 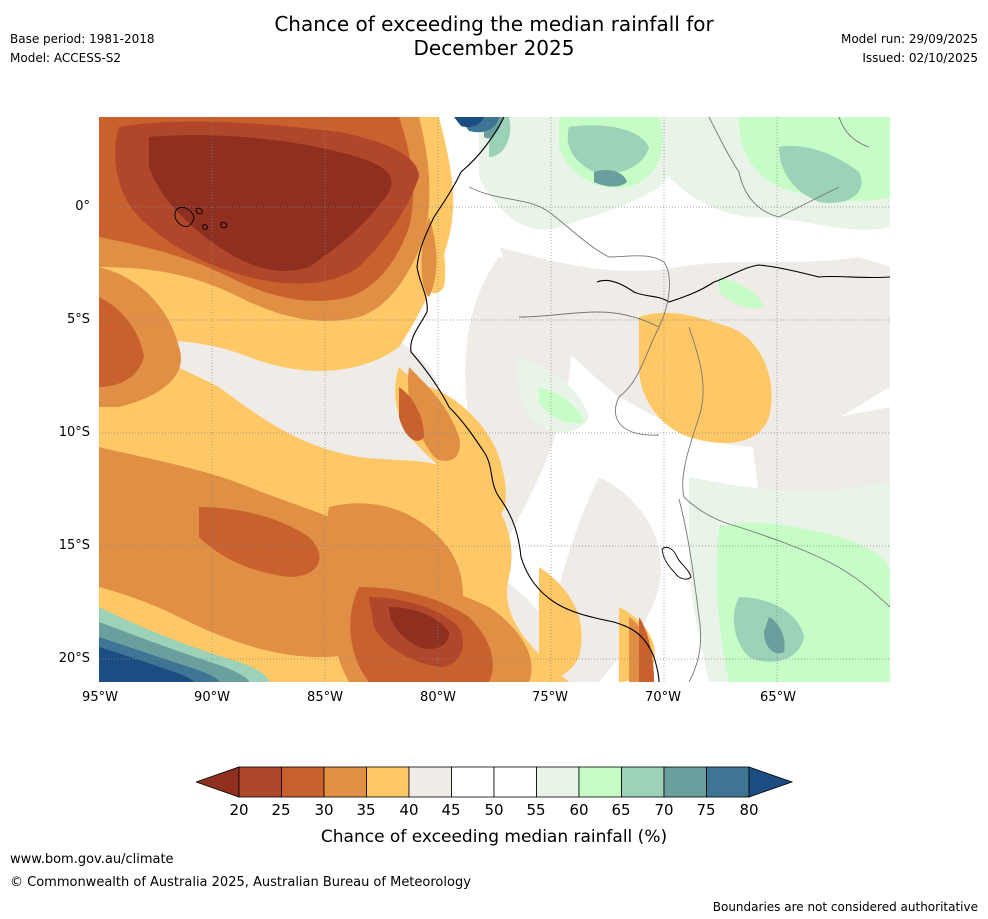 What do you see at coordinates (536, 810) in the screenshot?
I see `colorbar-tick-55: 55` at bounding box center [536, 810].